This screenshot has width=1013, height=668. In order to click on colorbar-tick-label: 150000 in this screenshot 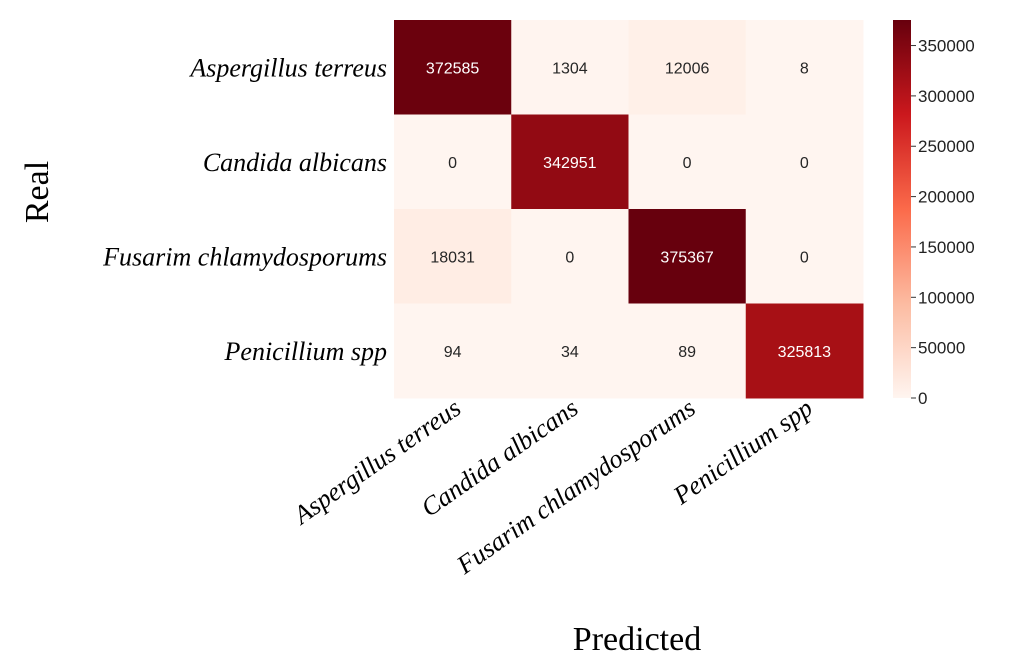, I will do `click(946, 247)`.